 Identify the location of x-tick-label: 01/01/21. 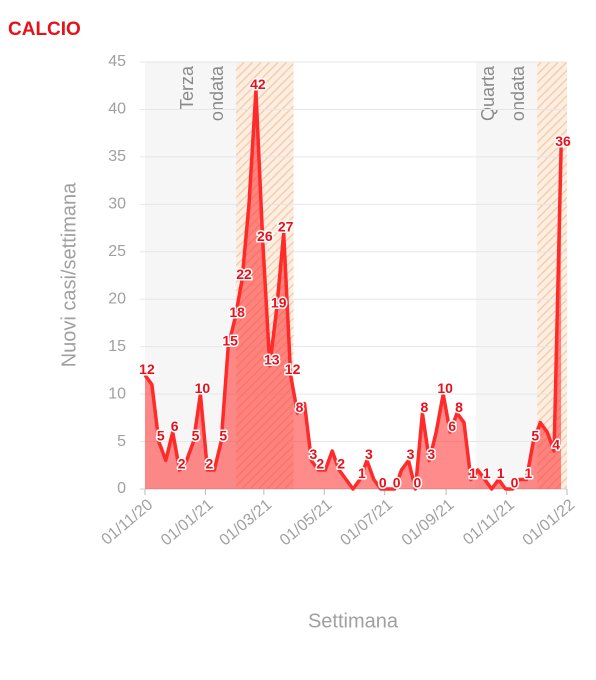
(187, 522).